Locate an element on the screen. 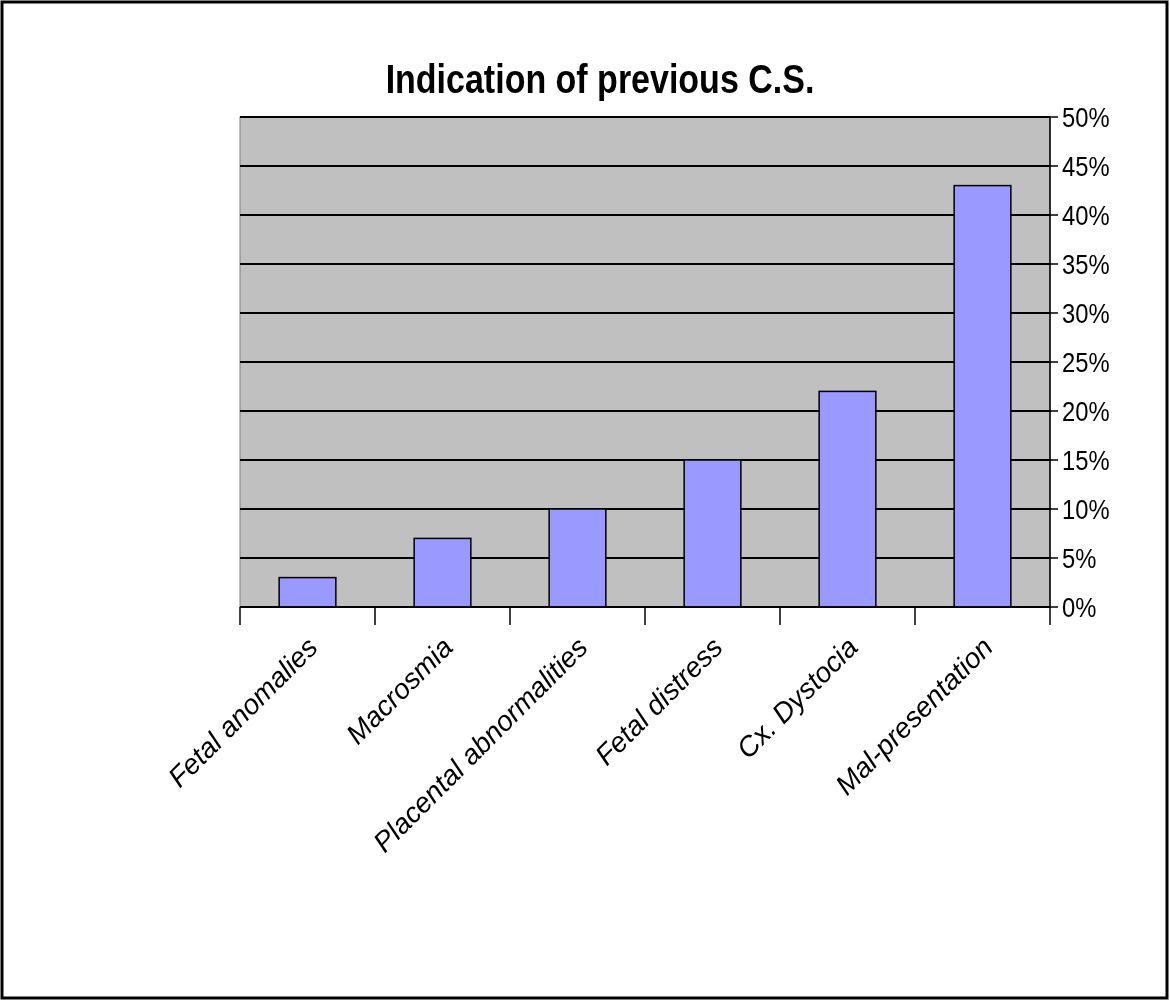  y-tick-label: 20% is located at coordinates (1086, 411).